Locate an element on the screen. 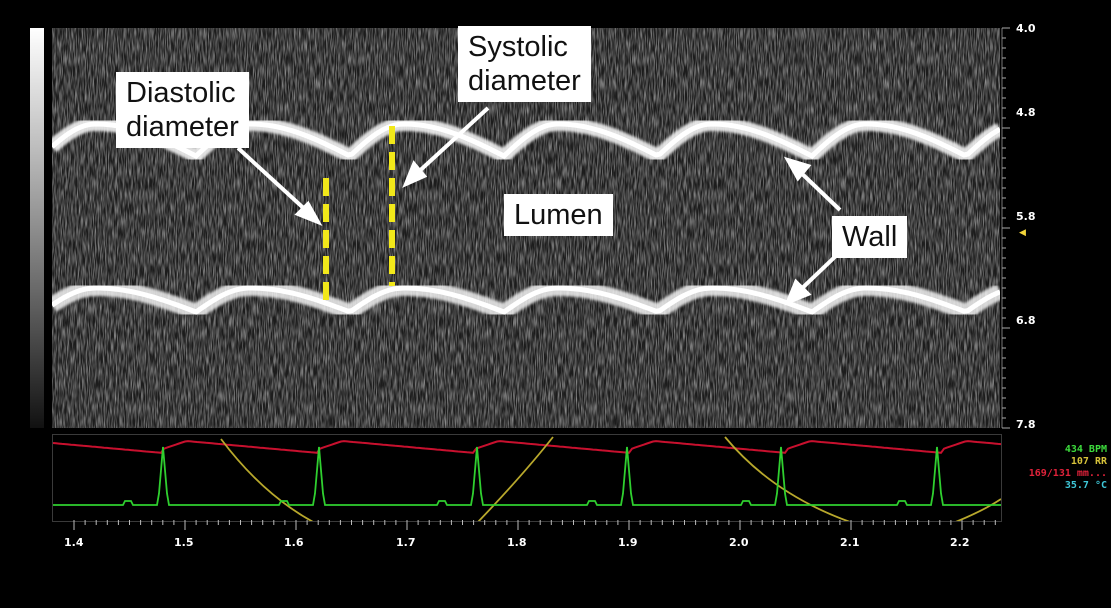  diastolic-arrow is located at coordinates (274, 181).